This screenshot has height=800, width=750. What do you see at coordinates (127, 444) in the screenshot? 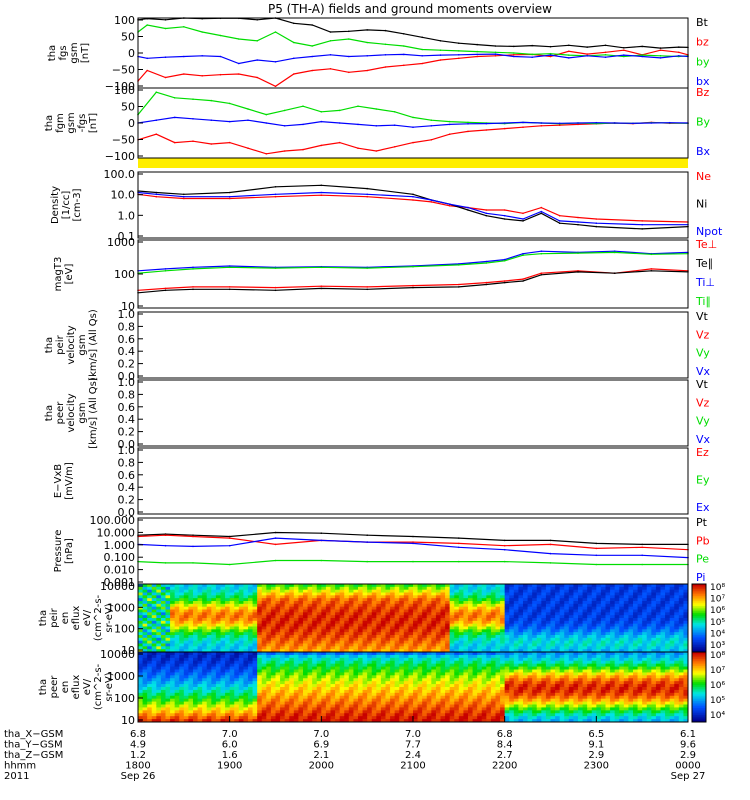
I see `y-tick-label: 0.0` at bounding box center [127, 444].